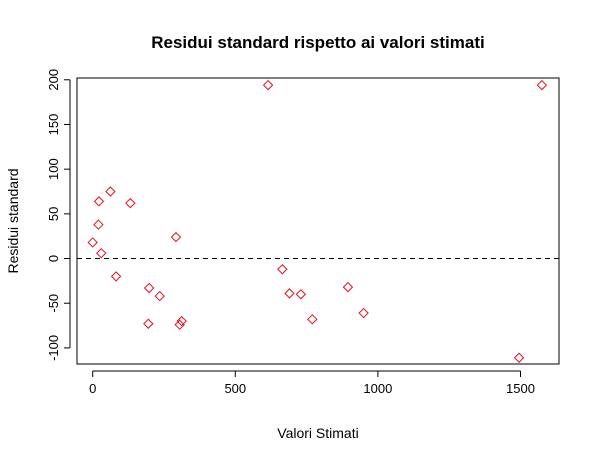 The height and width of the screenshot is (462, 600). Describe the element at coordinates (312, 383) in the screenshot. I see `x-axis: 0 500 1000 1500` at that location.